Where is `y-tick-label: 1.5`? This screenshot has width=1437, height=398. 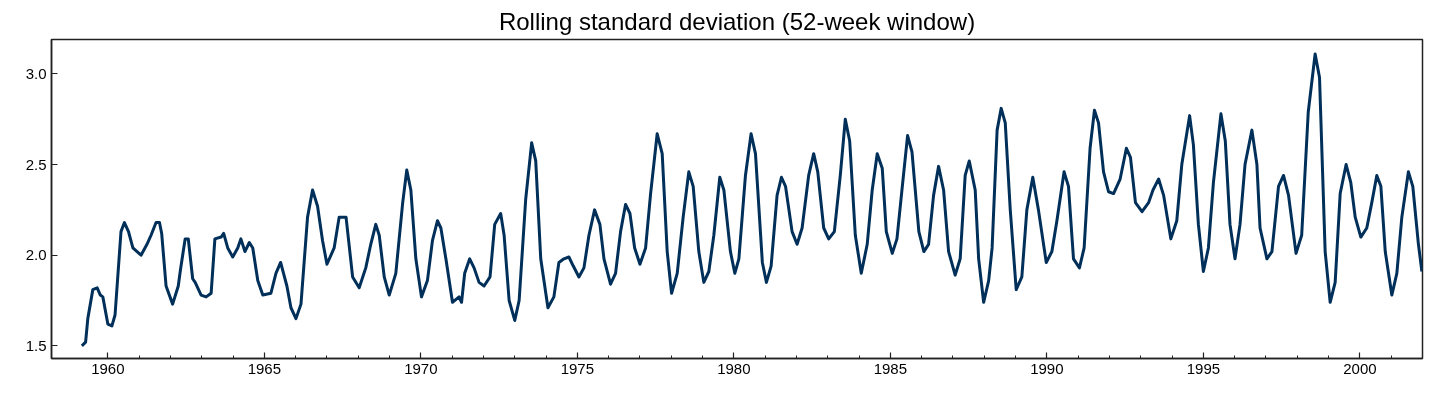
y-tick-label: 1.5 is located at coordinates (36, 345).